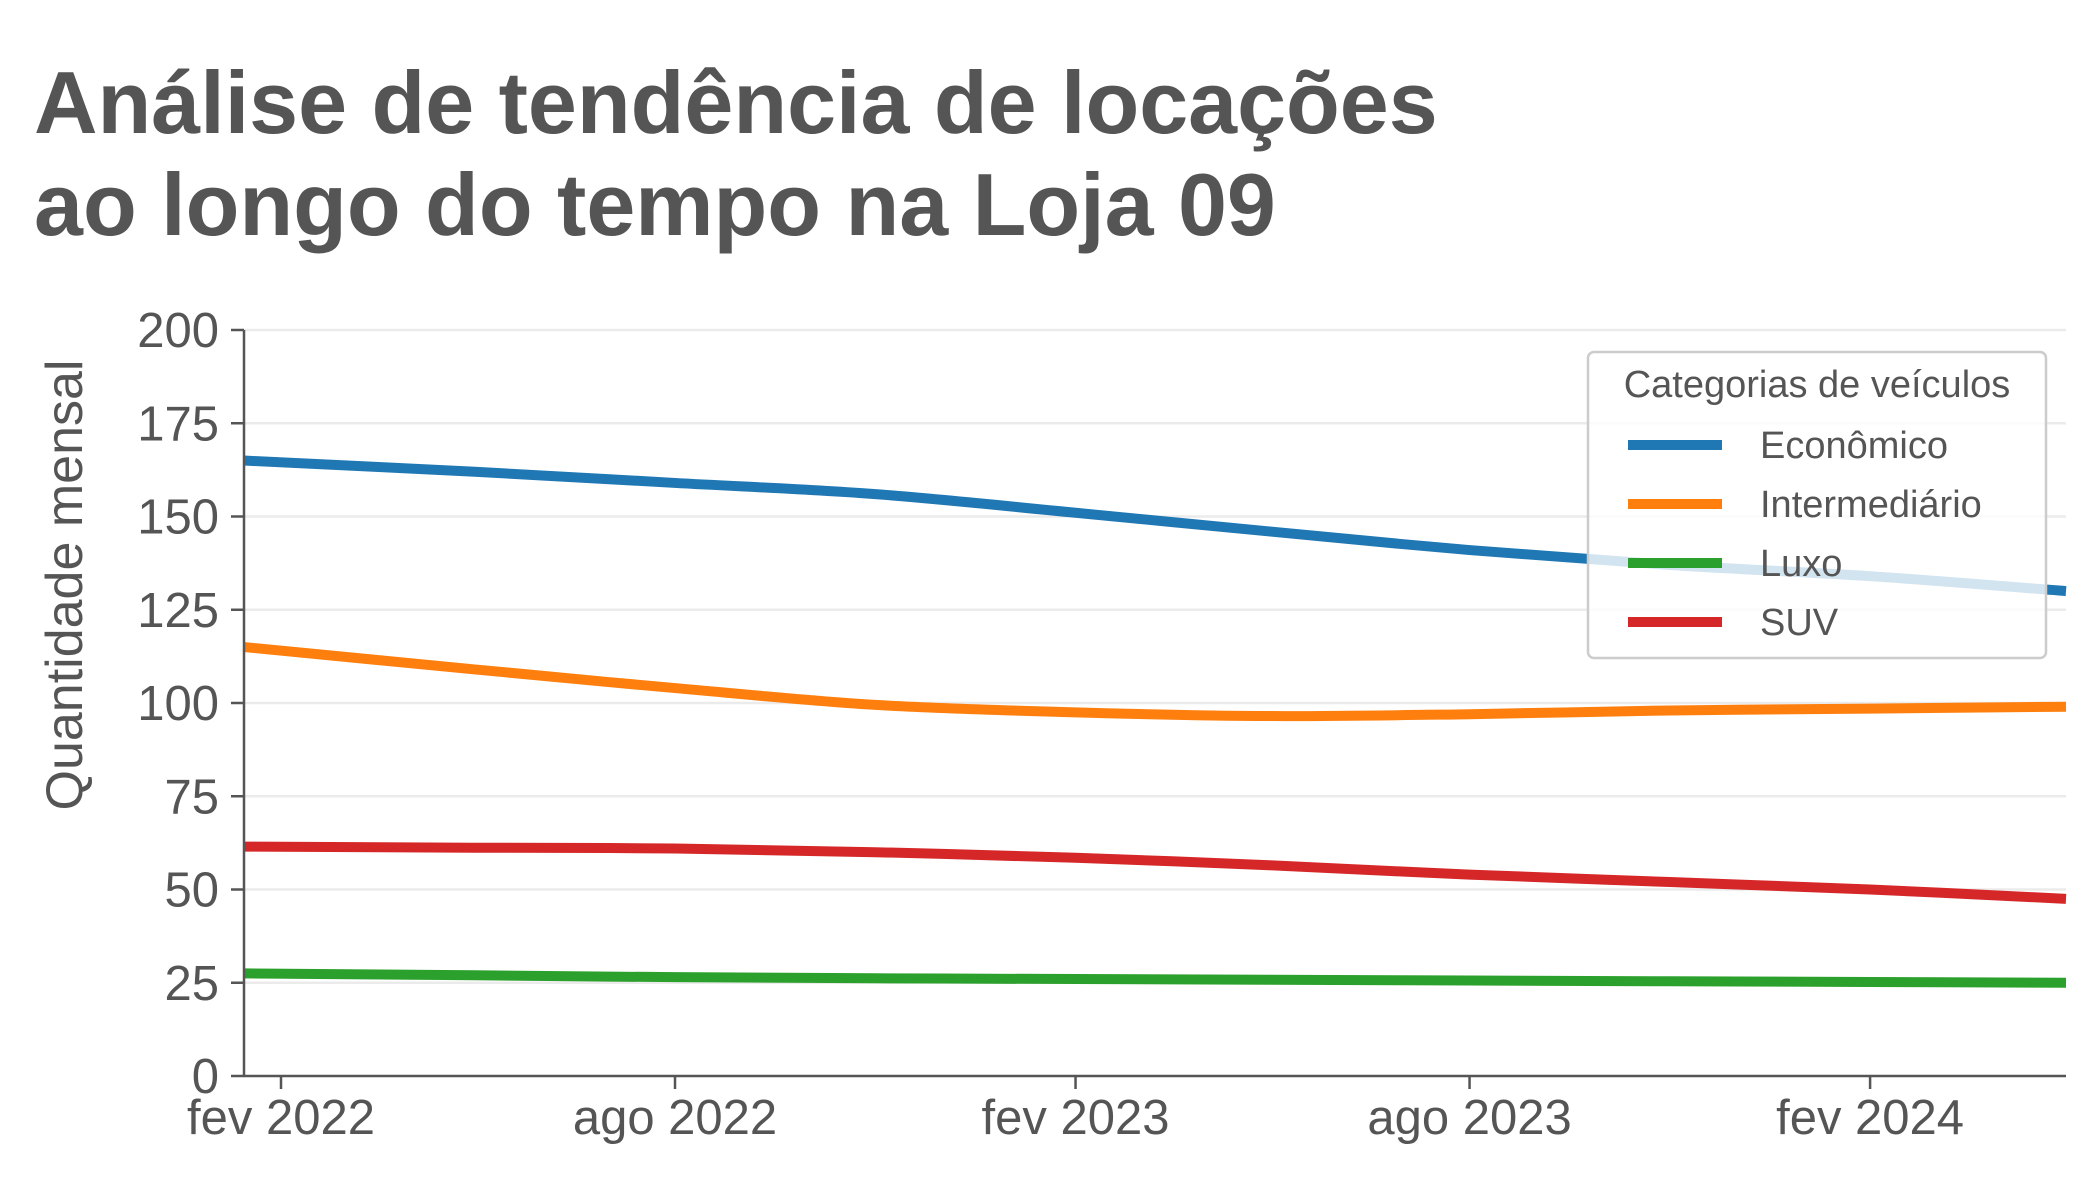 The height and width of the screenshot is (1200, 2100). I want to click on legend-entry: Luxo, so click(1801, 564).